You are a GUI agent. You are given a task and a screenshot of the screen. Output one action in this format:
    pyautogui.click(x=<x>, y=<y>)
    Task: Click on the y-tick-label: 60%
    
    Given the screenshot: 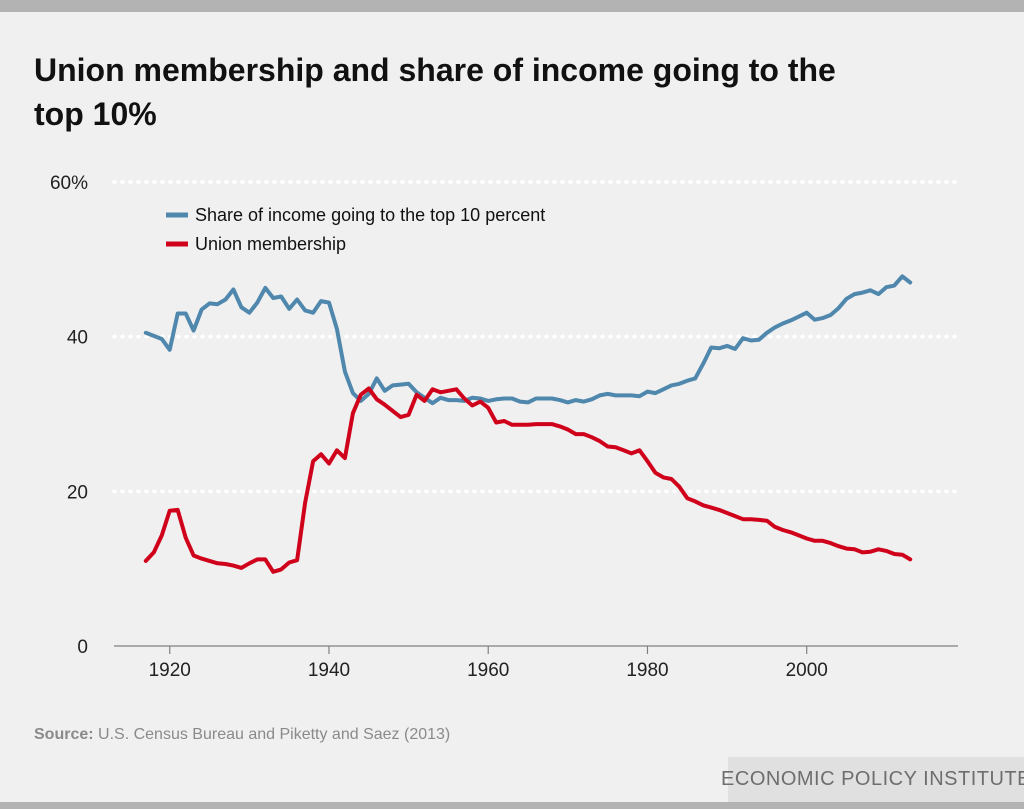 What is the action you would take?
    pyautogui.click(x=69, y=183)
    